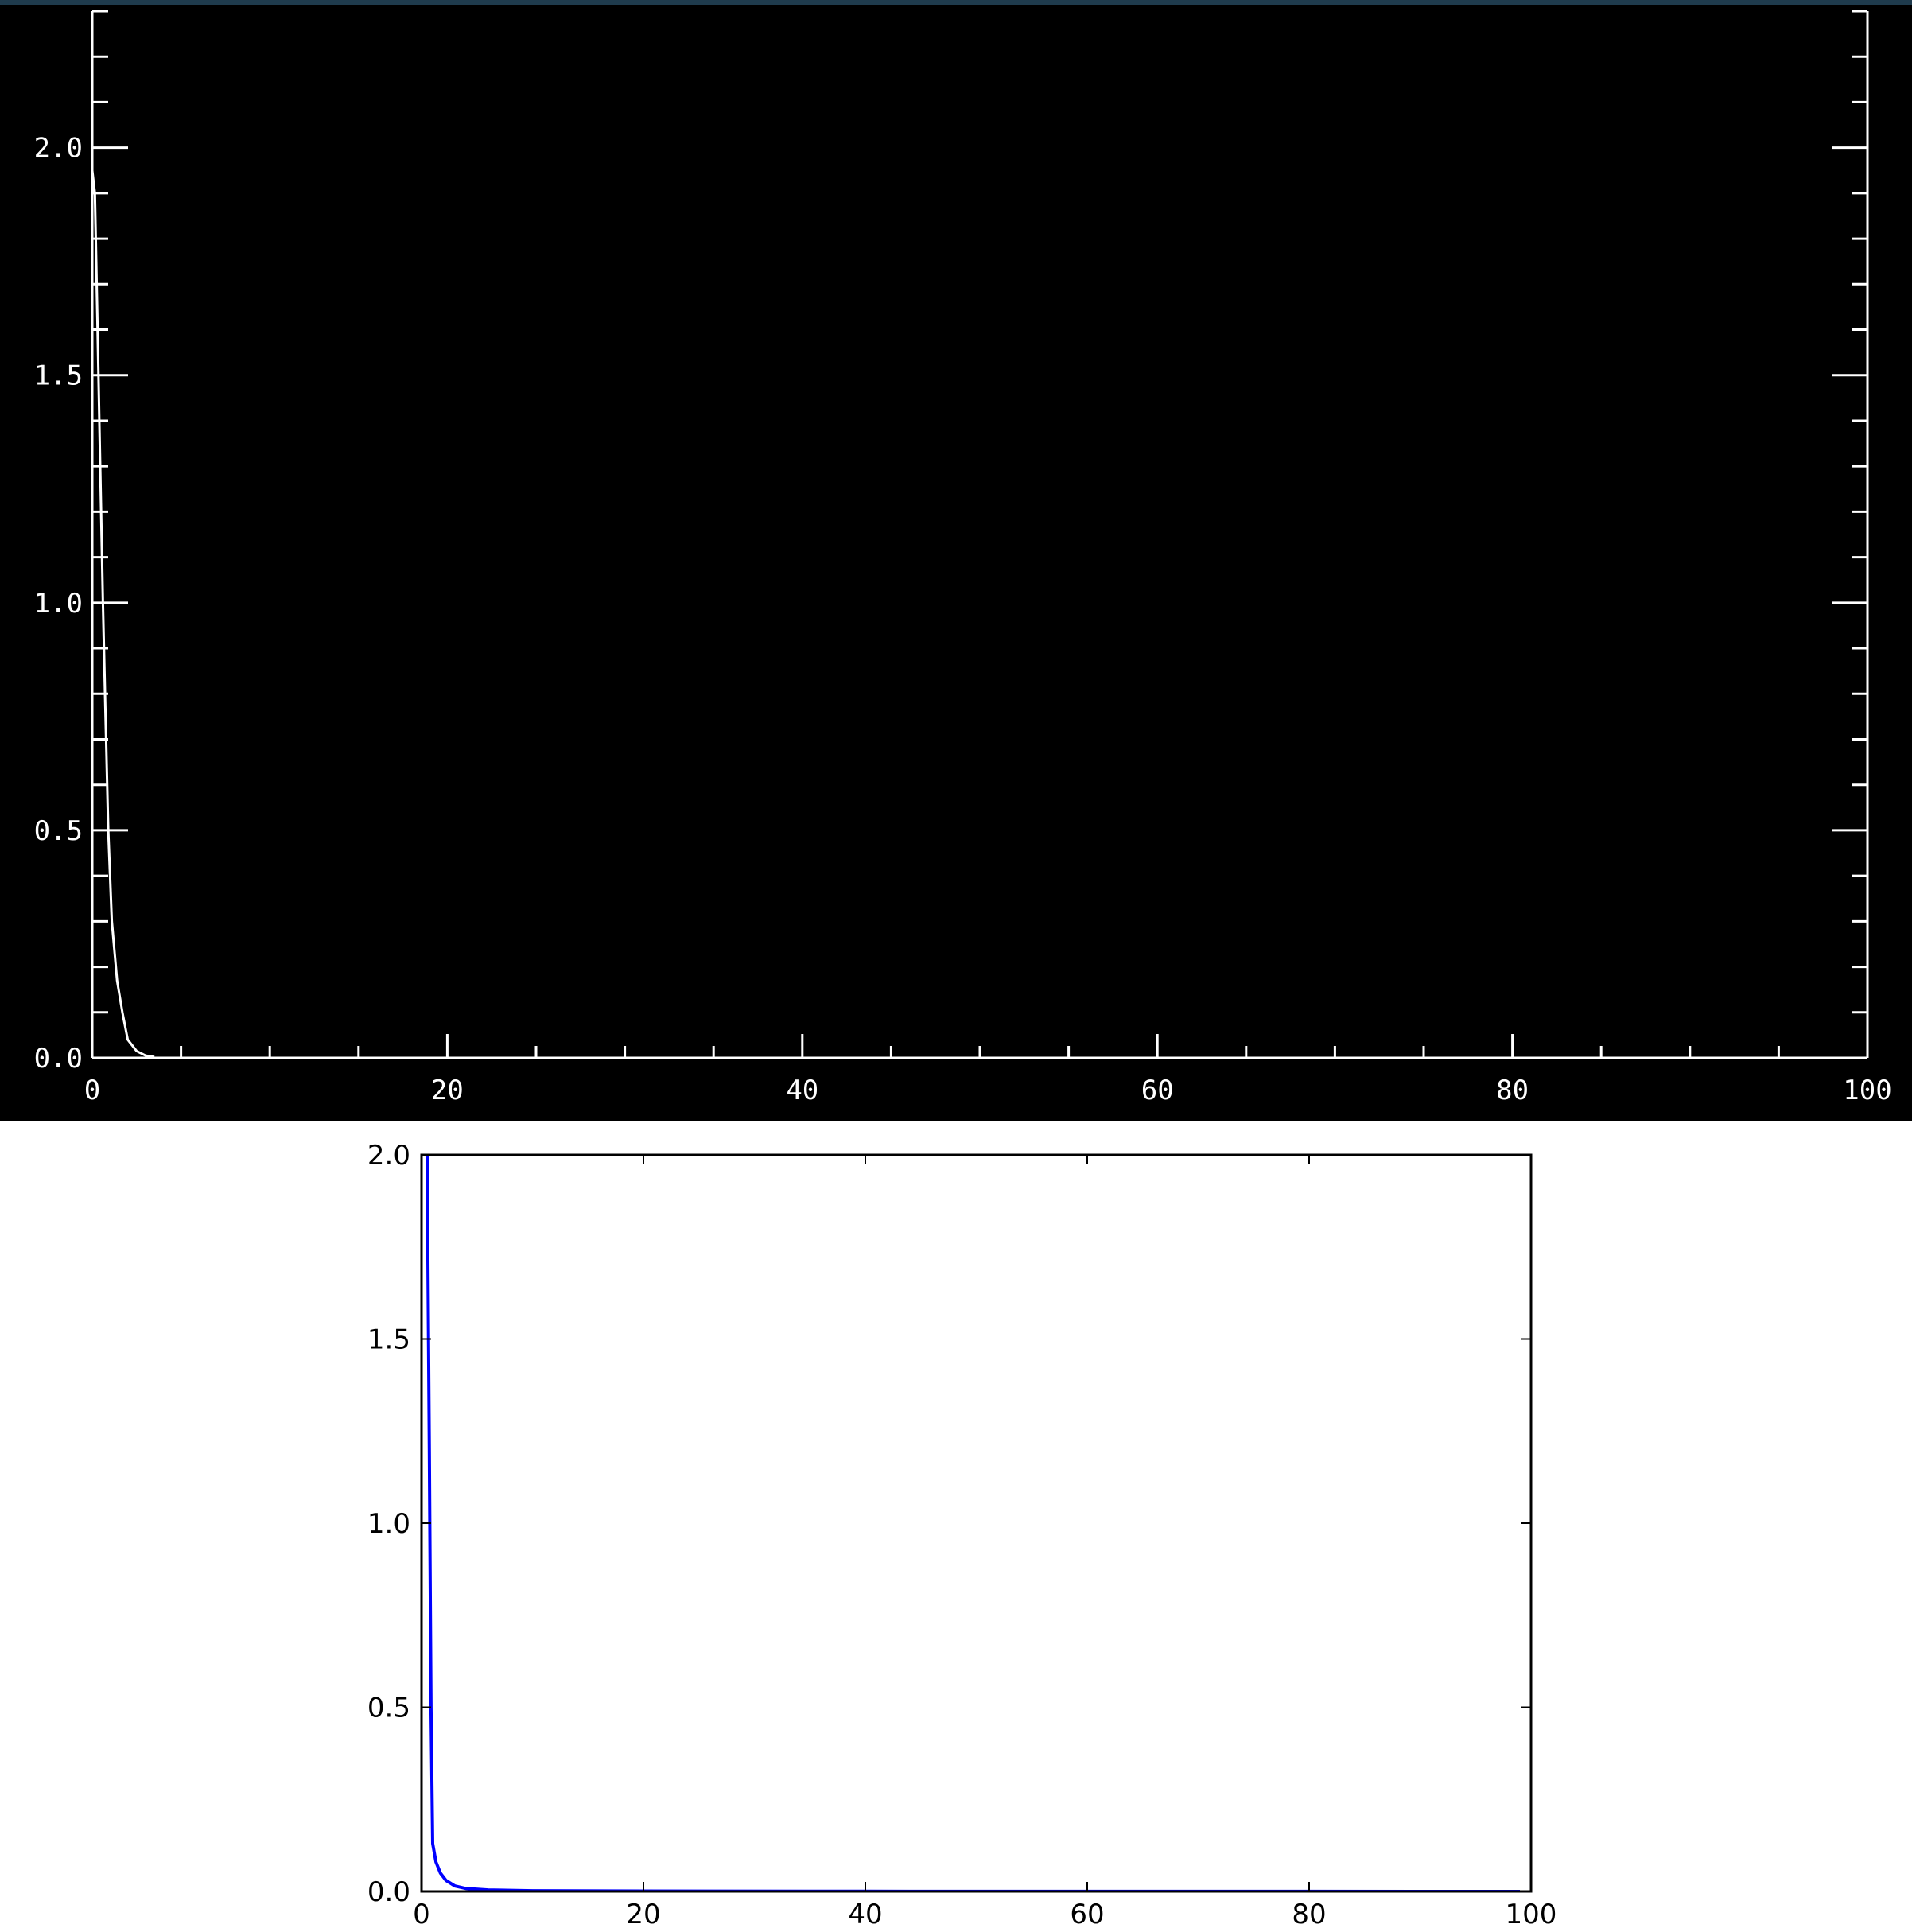  I want to click on series-line, so click(123, 614).